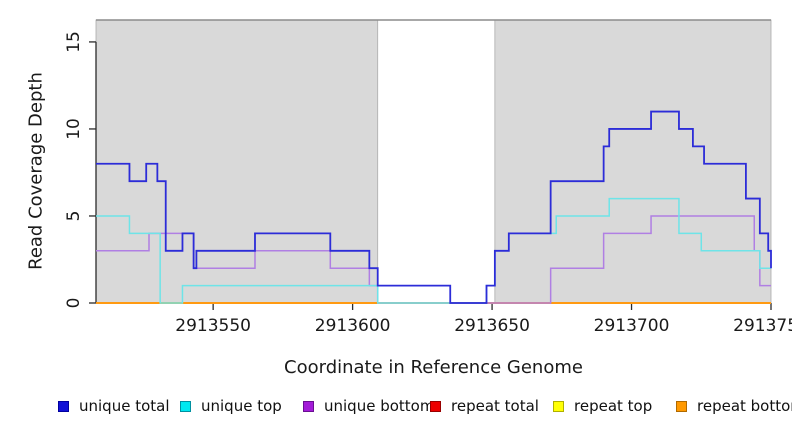 The height and width of the screenshot is (432, 792). What do you see at coordinates (185, 406) in the screenshot?
I see `legend-swatch-unique-top` at bounding box center [185, 406].